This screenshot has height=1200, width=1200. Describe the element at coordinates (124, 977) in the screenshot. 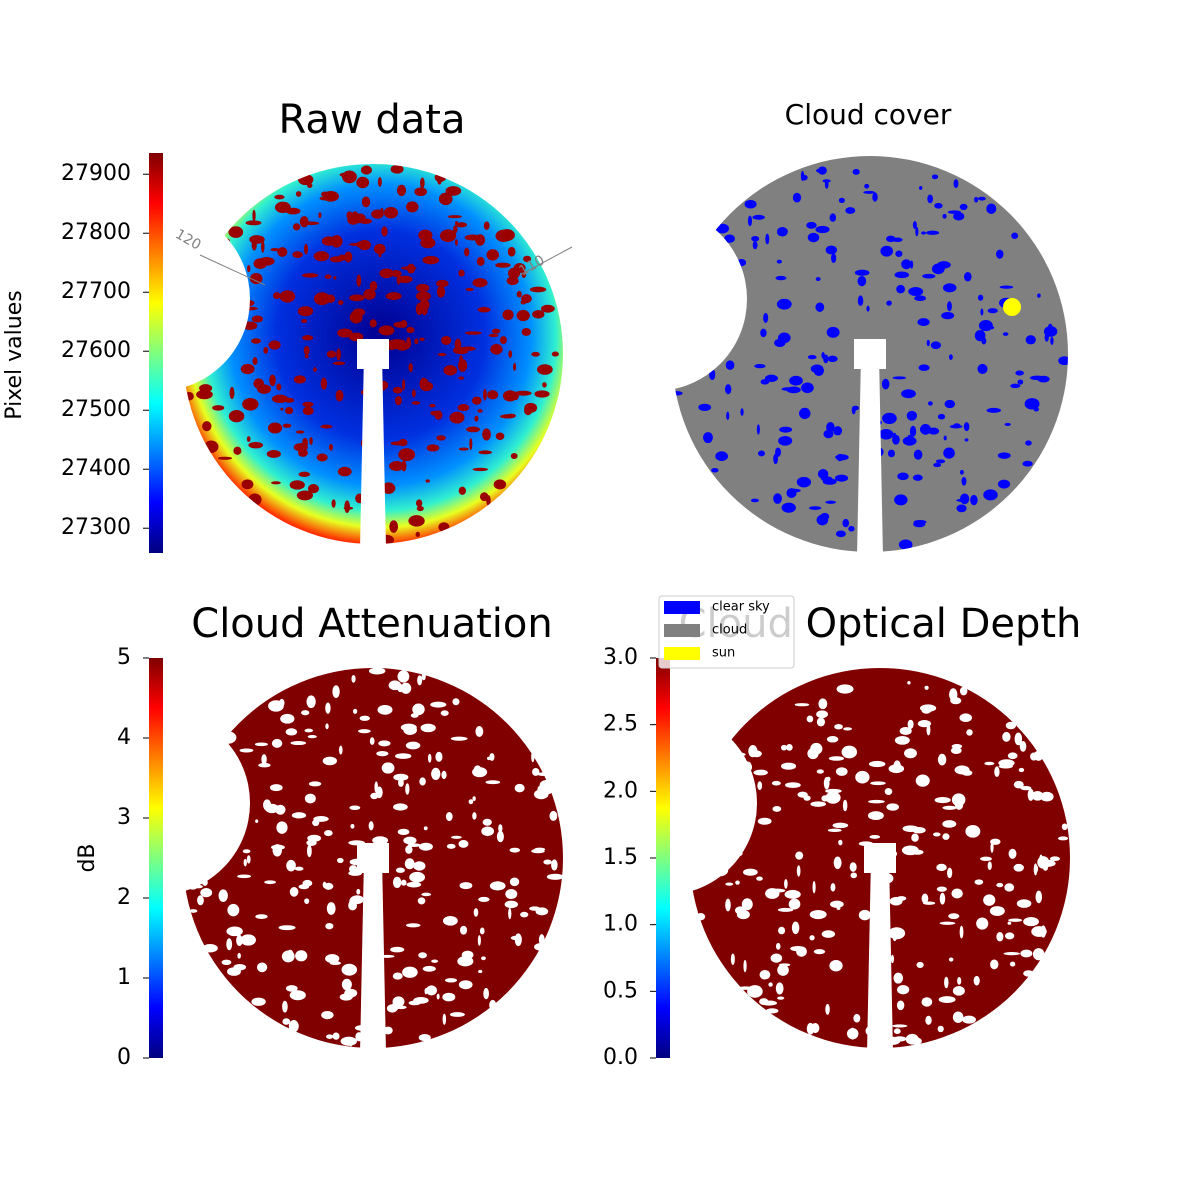

I see `colorbar-tick-label: 1` at that location.